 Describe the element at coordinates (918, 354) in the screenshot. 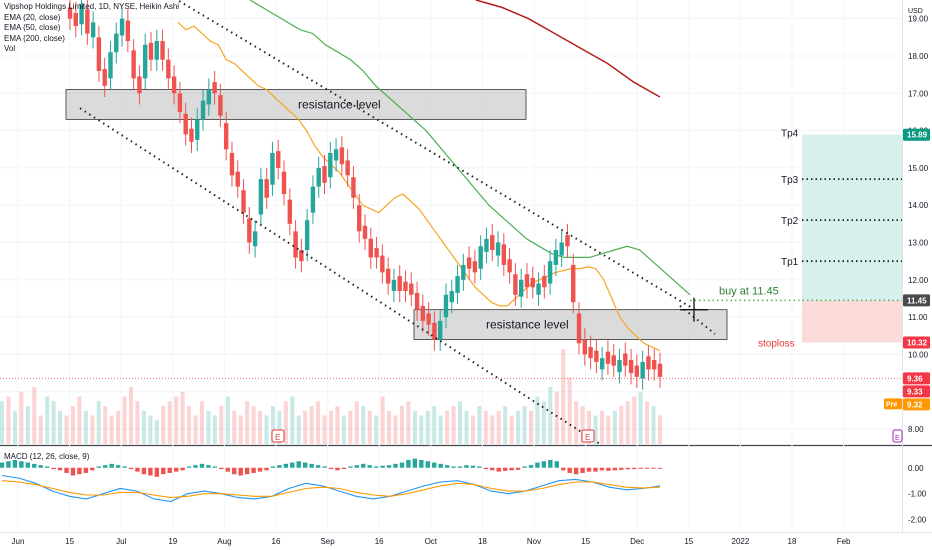

I see `price-tick-label: 10.00` at that location.